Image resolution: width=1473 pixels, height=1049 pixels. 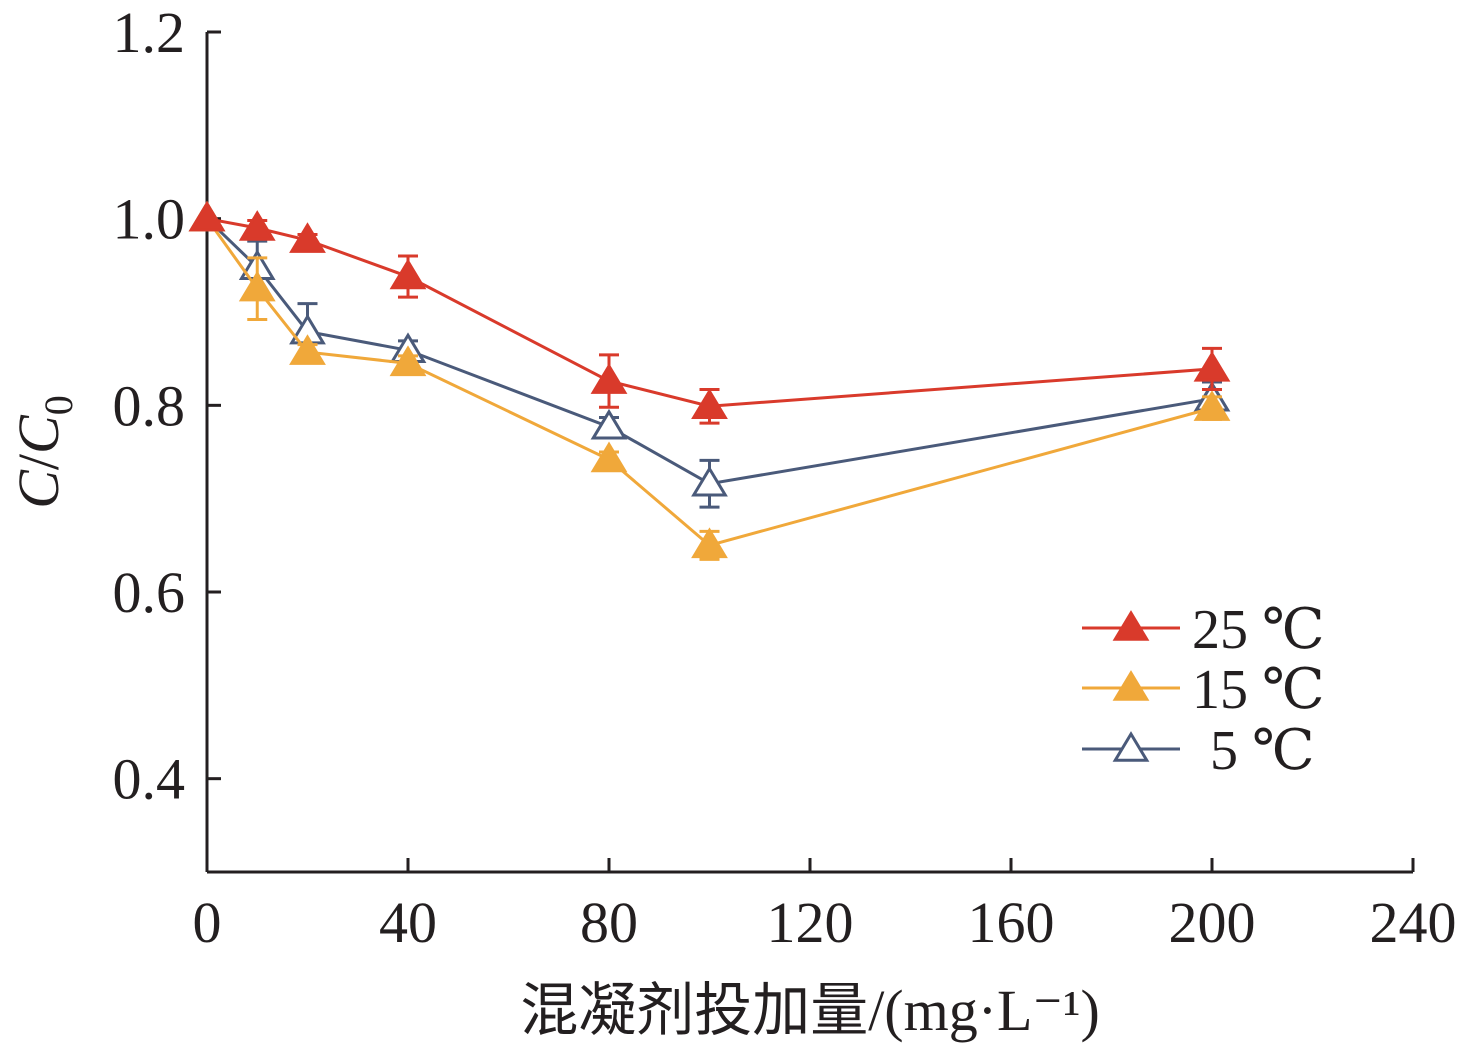 I want to click on x-axis-title: 混凝剂投加量/(mg·L⁻¹), so click(x=810, y=1010).